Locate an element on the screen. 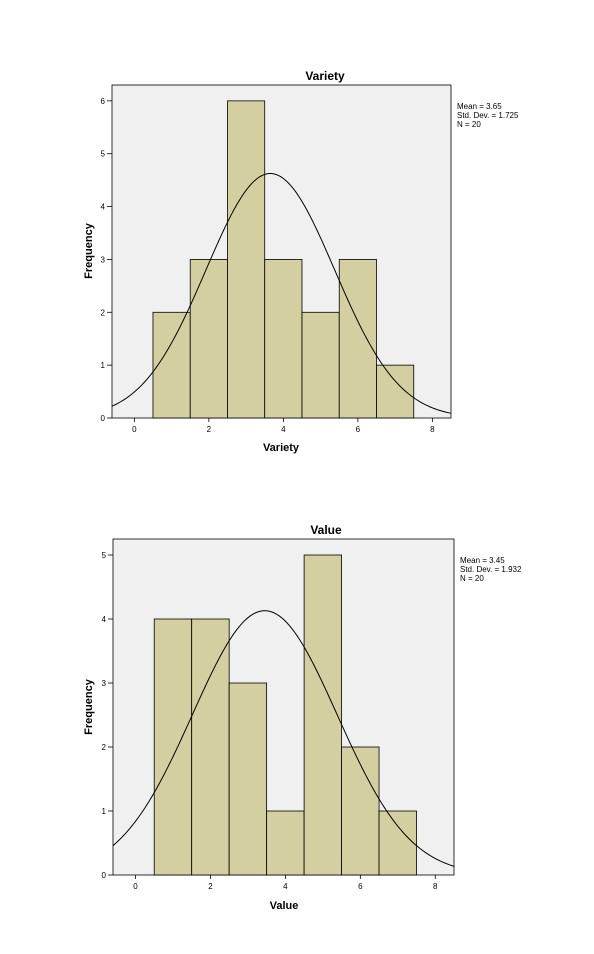 The width and height of the screenshot is (594, 954). variety-x-tick-label: 0 is located at coordinates (134, 429).